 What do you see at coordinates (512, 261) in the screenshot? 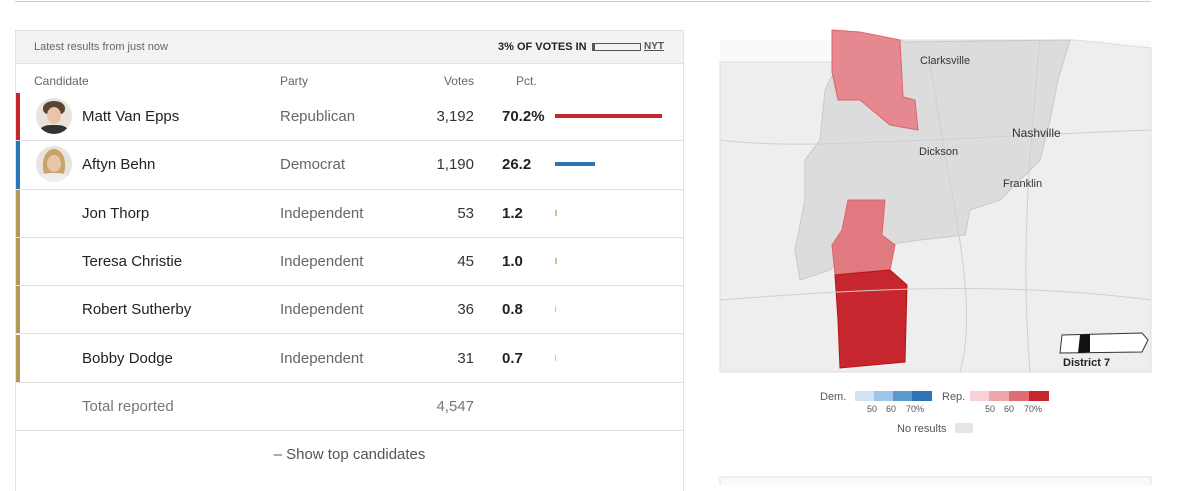
I see `pct: 1.0` at bounding box center [512, 261].